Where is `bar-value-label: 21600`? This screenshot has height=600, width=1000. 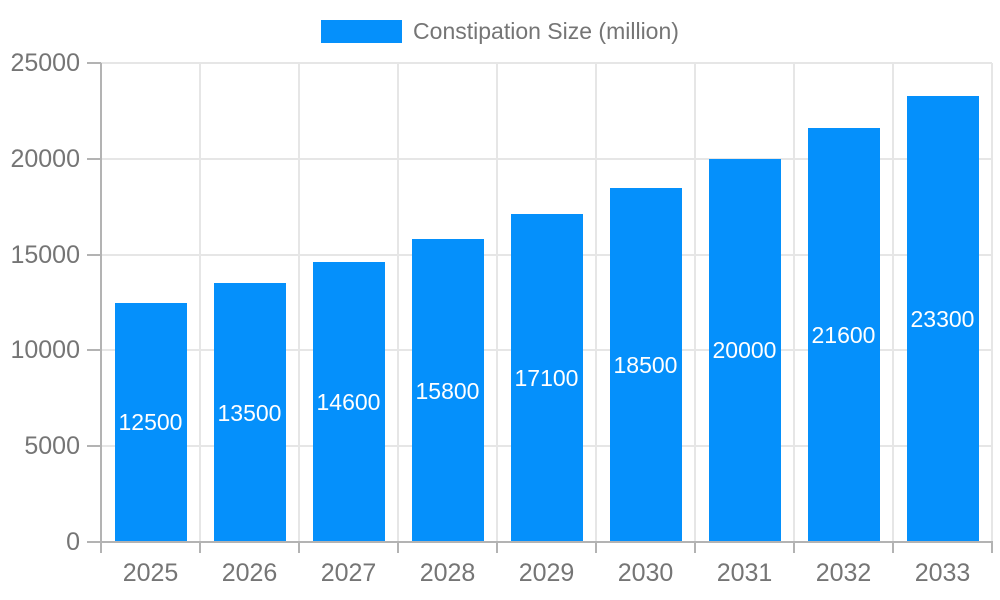
bar-value-label: 21600 is located at coordinates (843, 335).